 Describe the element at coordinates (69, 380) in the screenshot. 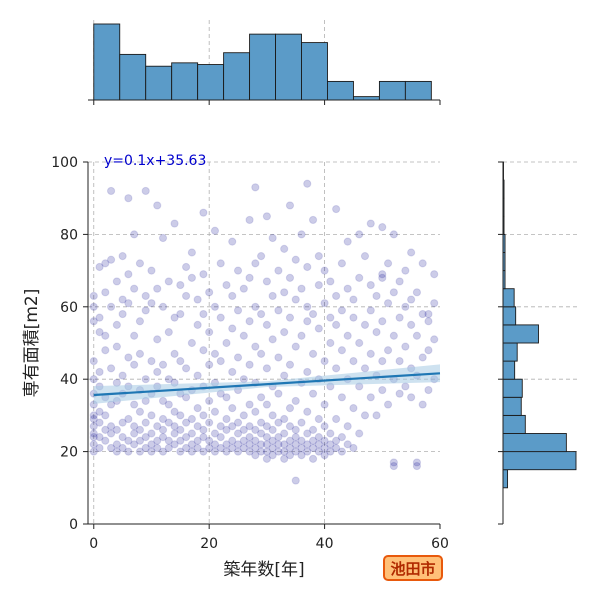

I see `y-tick-label: 40` at that location.